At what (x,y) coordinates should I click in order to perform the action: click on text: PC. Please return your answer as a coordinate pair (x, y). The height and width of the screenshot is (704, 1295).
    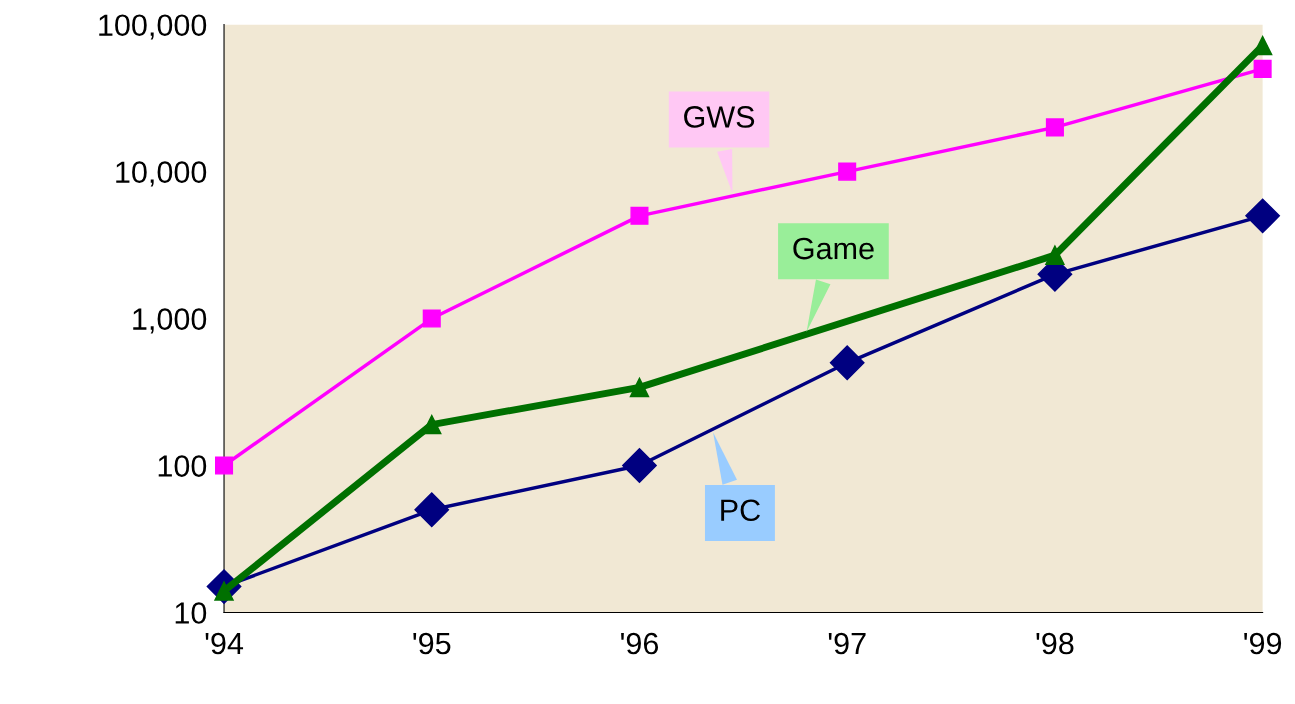
    Looking at the image, I should click on (741, 510).